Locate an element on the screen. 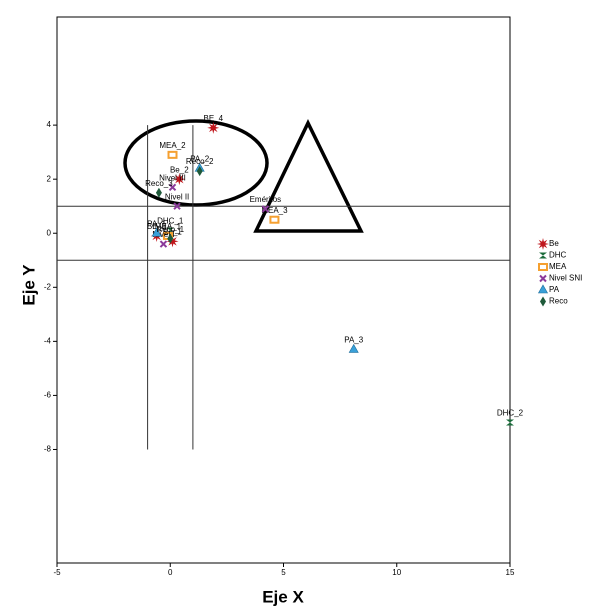 This screenshot has height=615, width=593. y-tick-label: -6 is located at coordinates (48, 395).